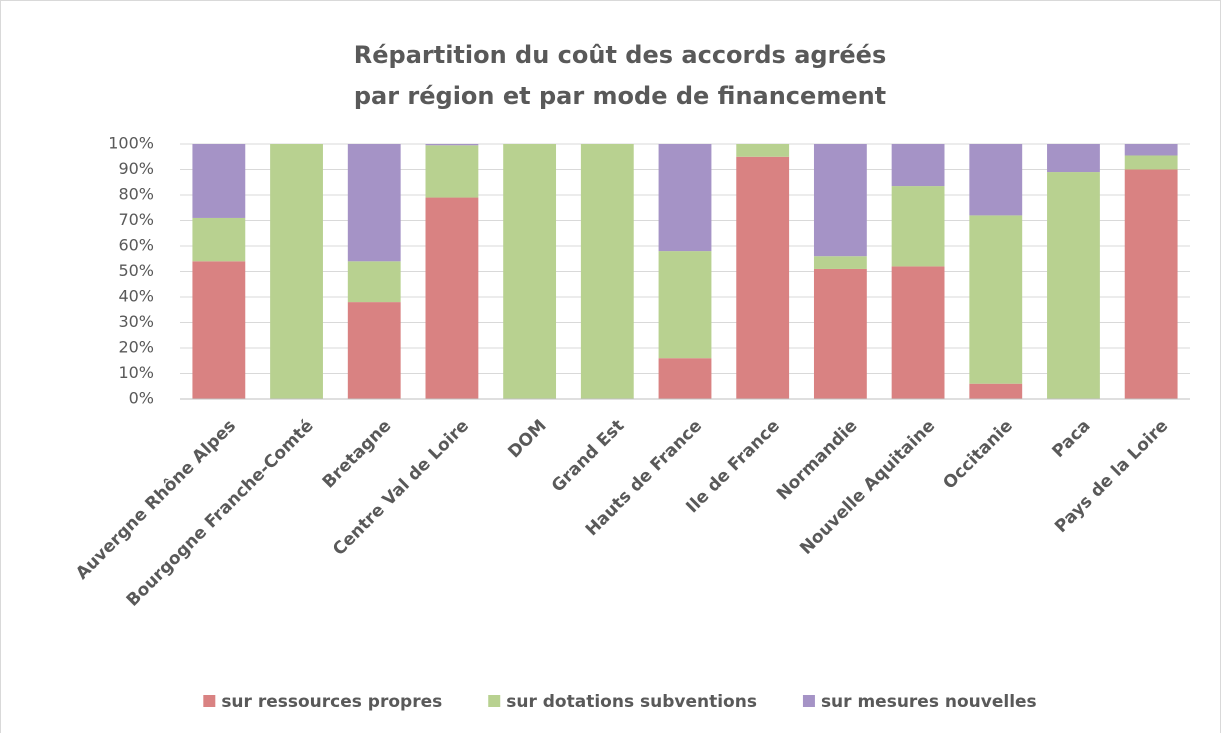  Describe the element at coordinates (620, 55) in the screenshot. I see `chart-title: Répartition du coût des accords agréés` at that location.